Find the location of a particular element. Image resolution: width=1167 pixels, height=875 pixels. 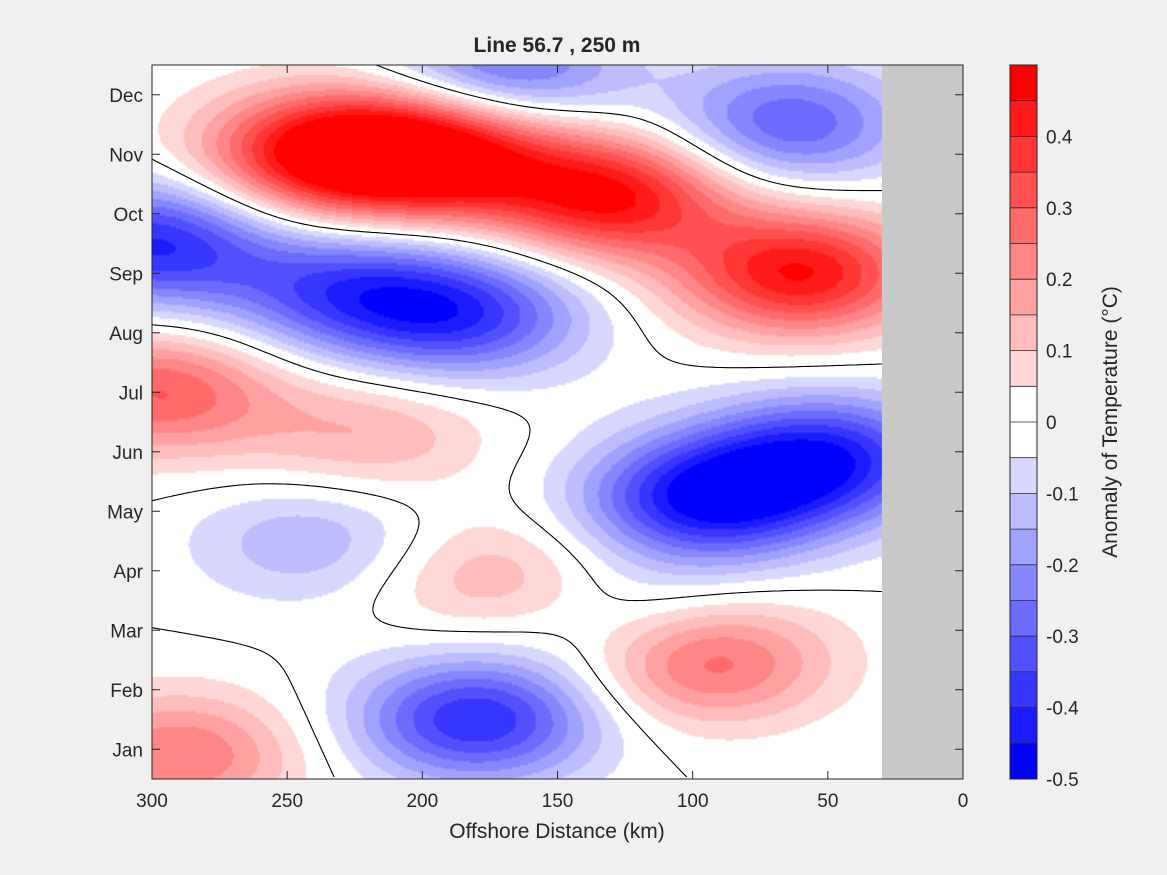

colorbar-tick-label: 0 is located at coordinates (1051, 423).